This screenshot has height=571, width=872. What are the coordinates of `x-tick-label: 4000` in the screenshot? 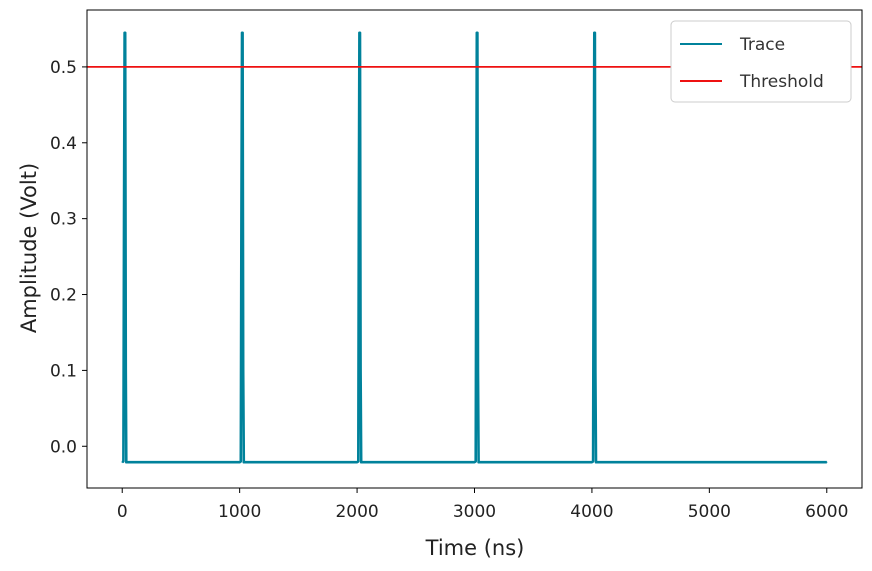 It's located at (591, 512).